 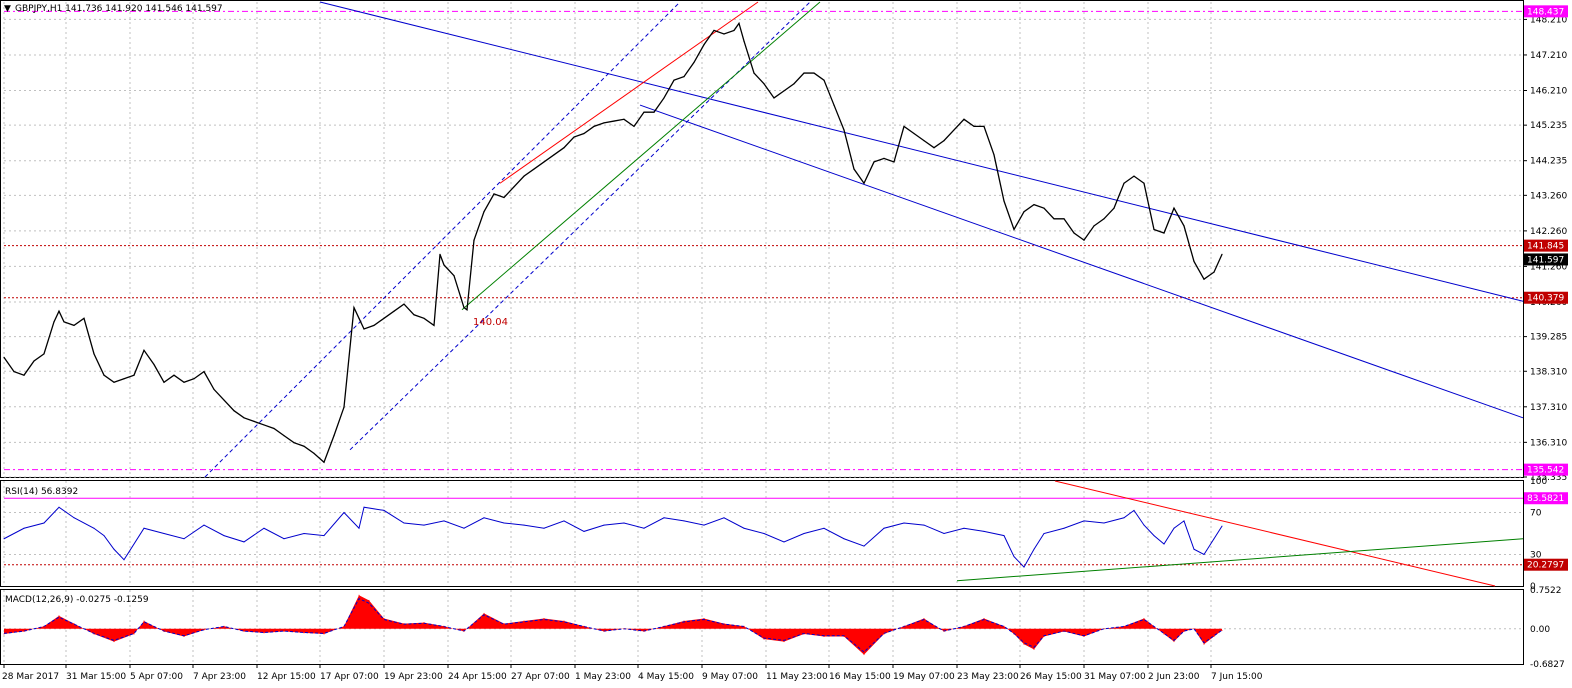 I want to click on x-tick-label: 17 Apr 07:00, so click(x=349, y=677).